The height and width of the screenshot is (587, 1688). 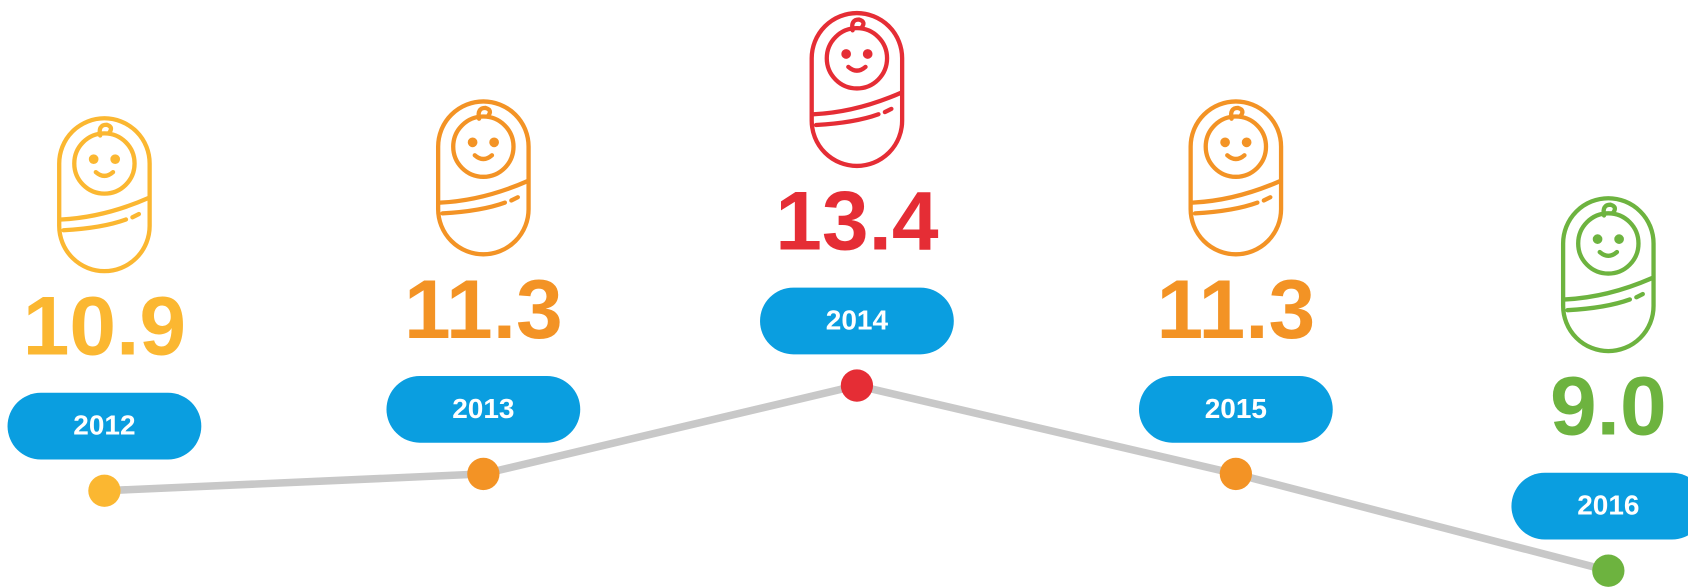 What do you see at coordinates (1608, 505) in the screenshot?
I see `x-tick-label: 2016` at bounding box center [1608, 505].